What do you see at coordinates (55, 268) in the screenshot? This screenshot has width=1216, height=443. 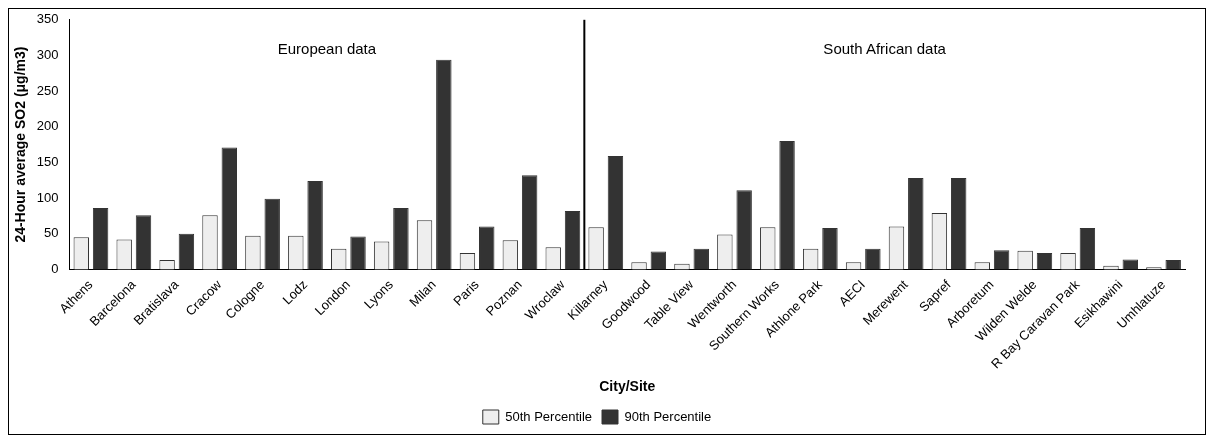 I see `y-tick-label: 0` at bounding box center [55, 268].